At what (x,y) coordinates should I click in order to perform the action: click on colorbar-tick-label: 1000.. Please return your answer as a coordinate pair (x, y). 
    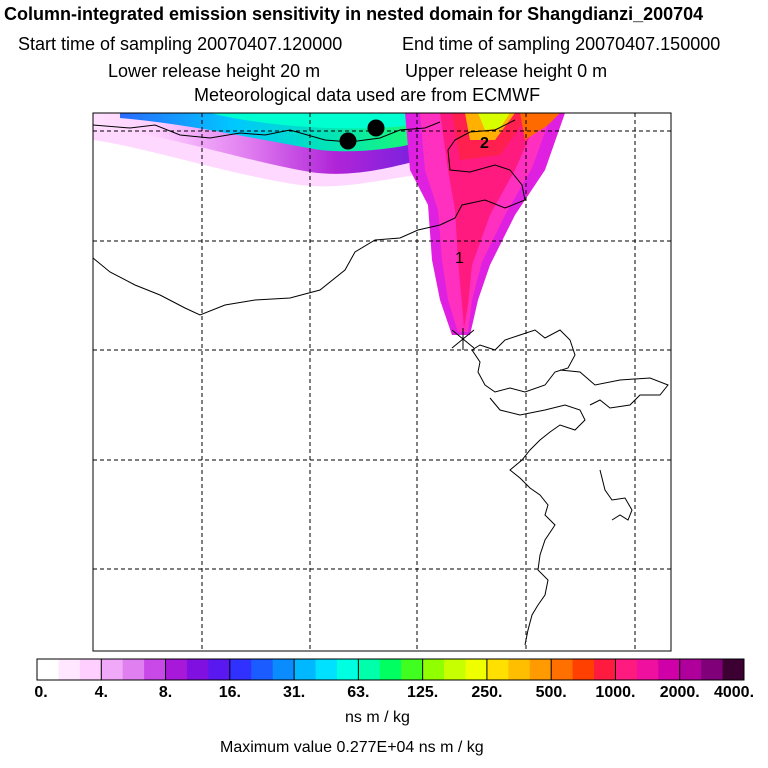
    Looking at the image, I should click on (615, 692).